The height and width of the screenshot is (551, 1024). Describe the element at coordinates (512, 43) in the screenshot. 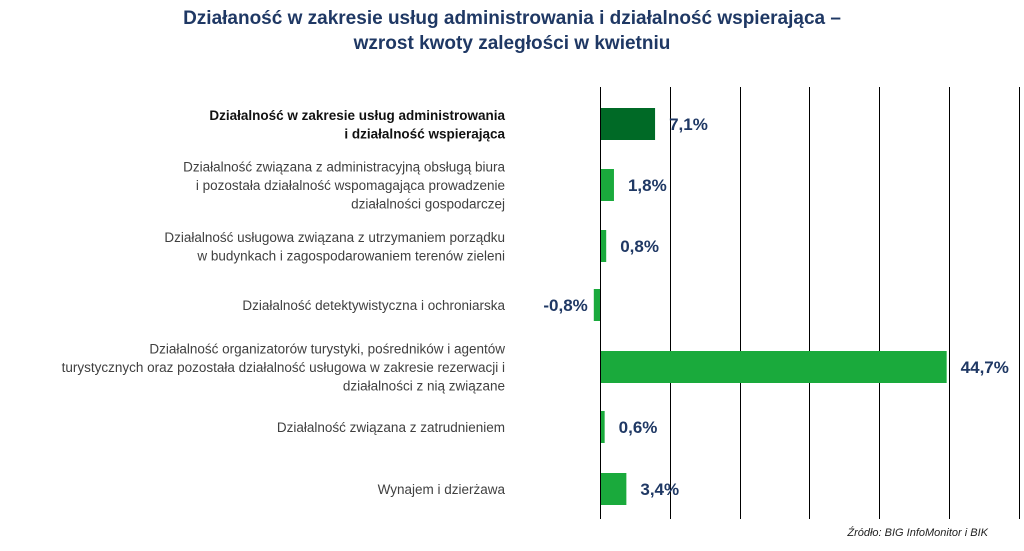

I see `chart-title-line-2: wzrost kwoty zaległości w kwietniu` at that location.